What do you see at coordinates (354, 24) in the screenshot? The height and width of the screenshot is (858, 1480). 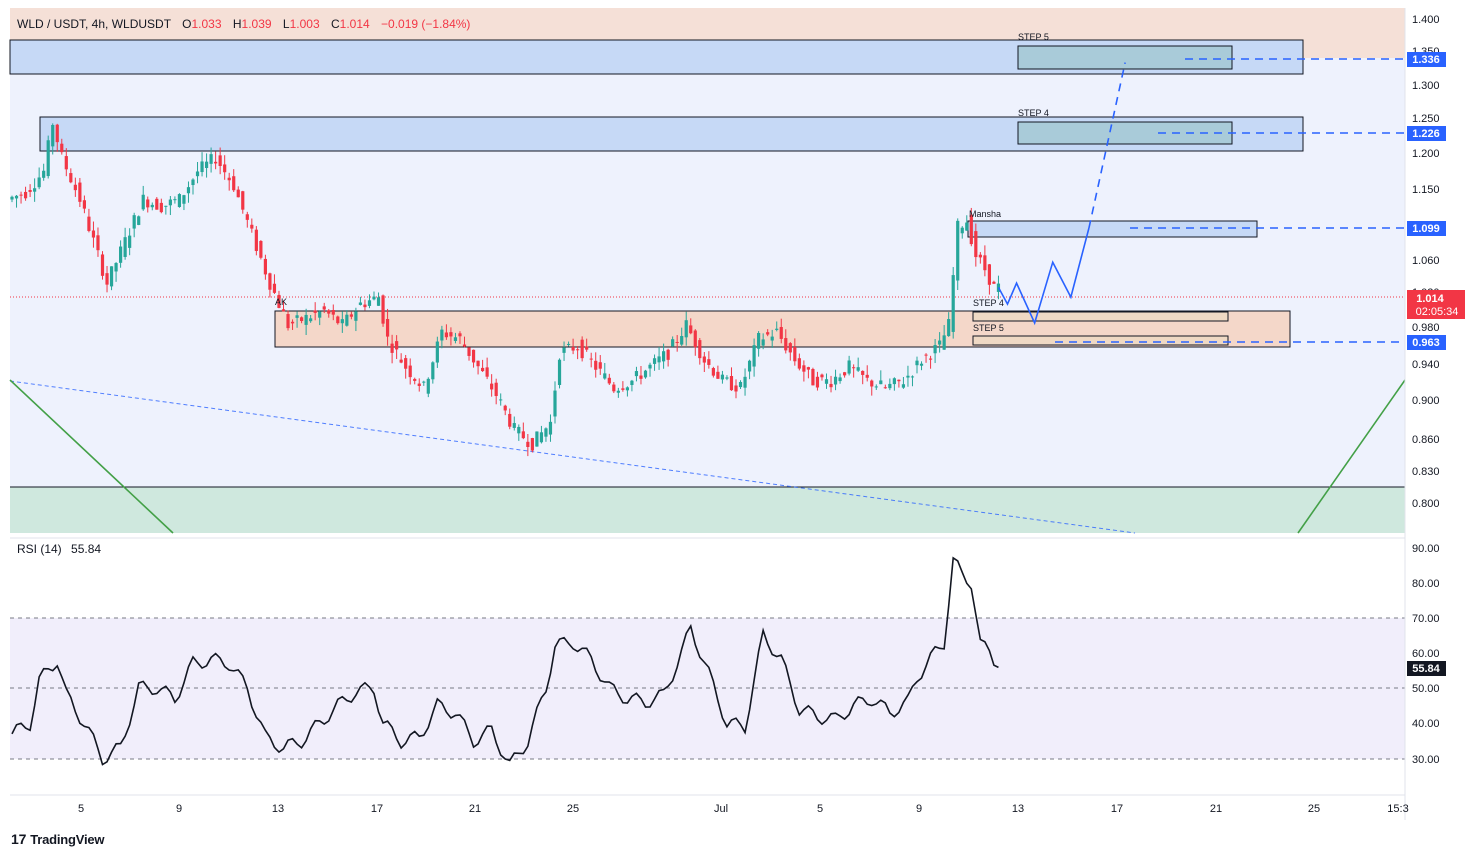 I see `close-value: 1.014` at bounding box center [354, 24].